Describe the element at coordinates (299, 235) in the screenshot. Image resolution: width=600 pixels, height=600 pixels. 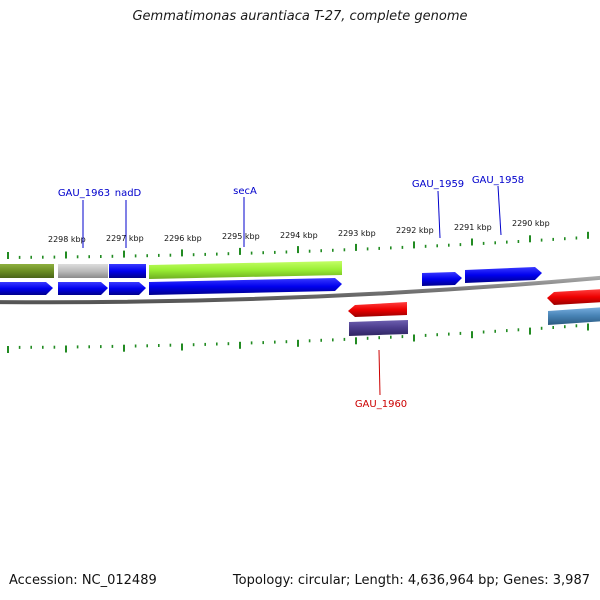
I see `kbp-label: 2294 kbp` at that location.